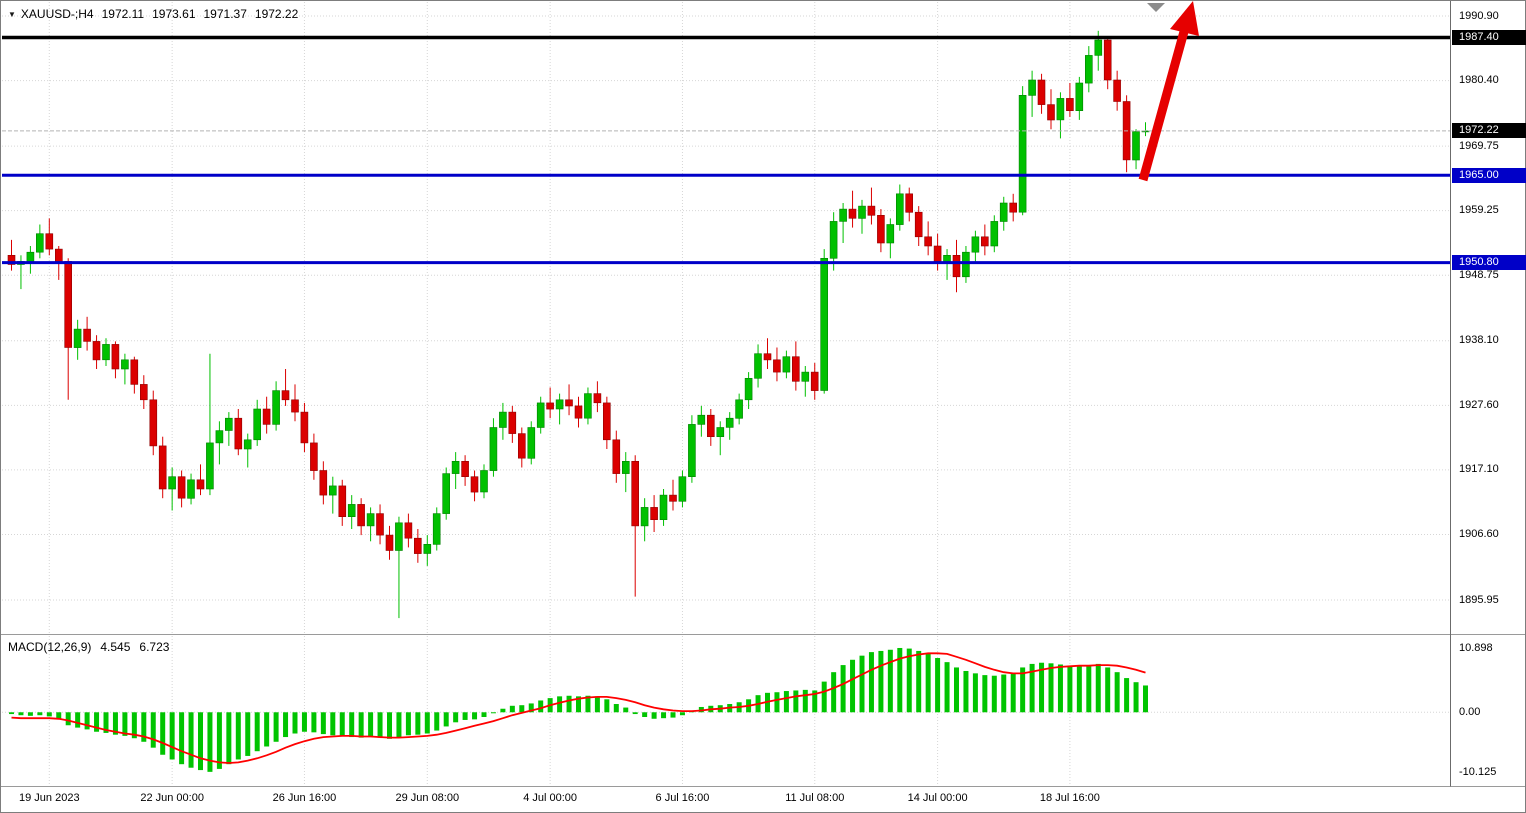 This screenshot has width=1526, height=813. What do you see at coordinates (1479, 15) in the screenshot?
I see `price-axis-label: 1990.90` at bounding box center [1479, 15].